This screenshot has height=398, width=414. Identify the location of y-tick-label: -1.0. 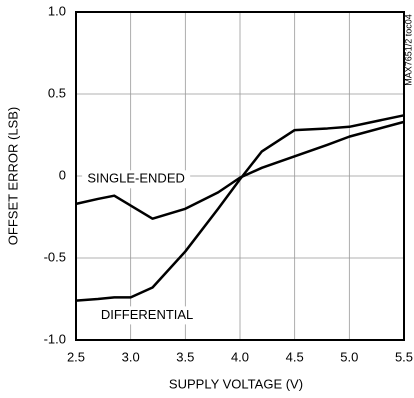
(55, 338).